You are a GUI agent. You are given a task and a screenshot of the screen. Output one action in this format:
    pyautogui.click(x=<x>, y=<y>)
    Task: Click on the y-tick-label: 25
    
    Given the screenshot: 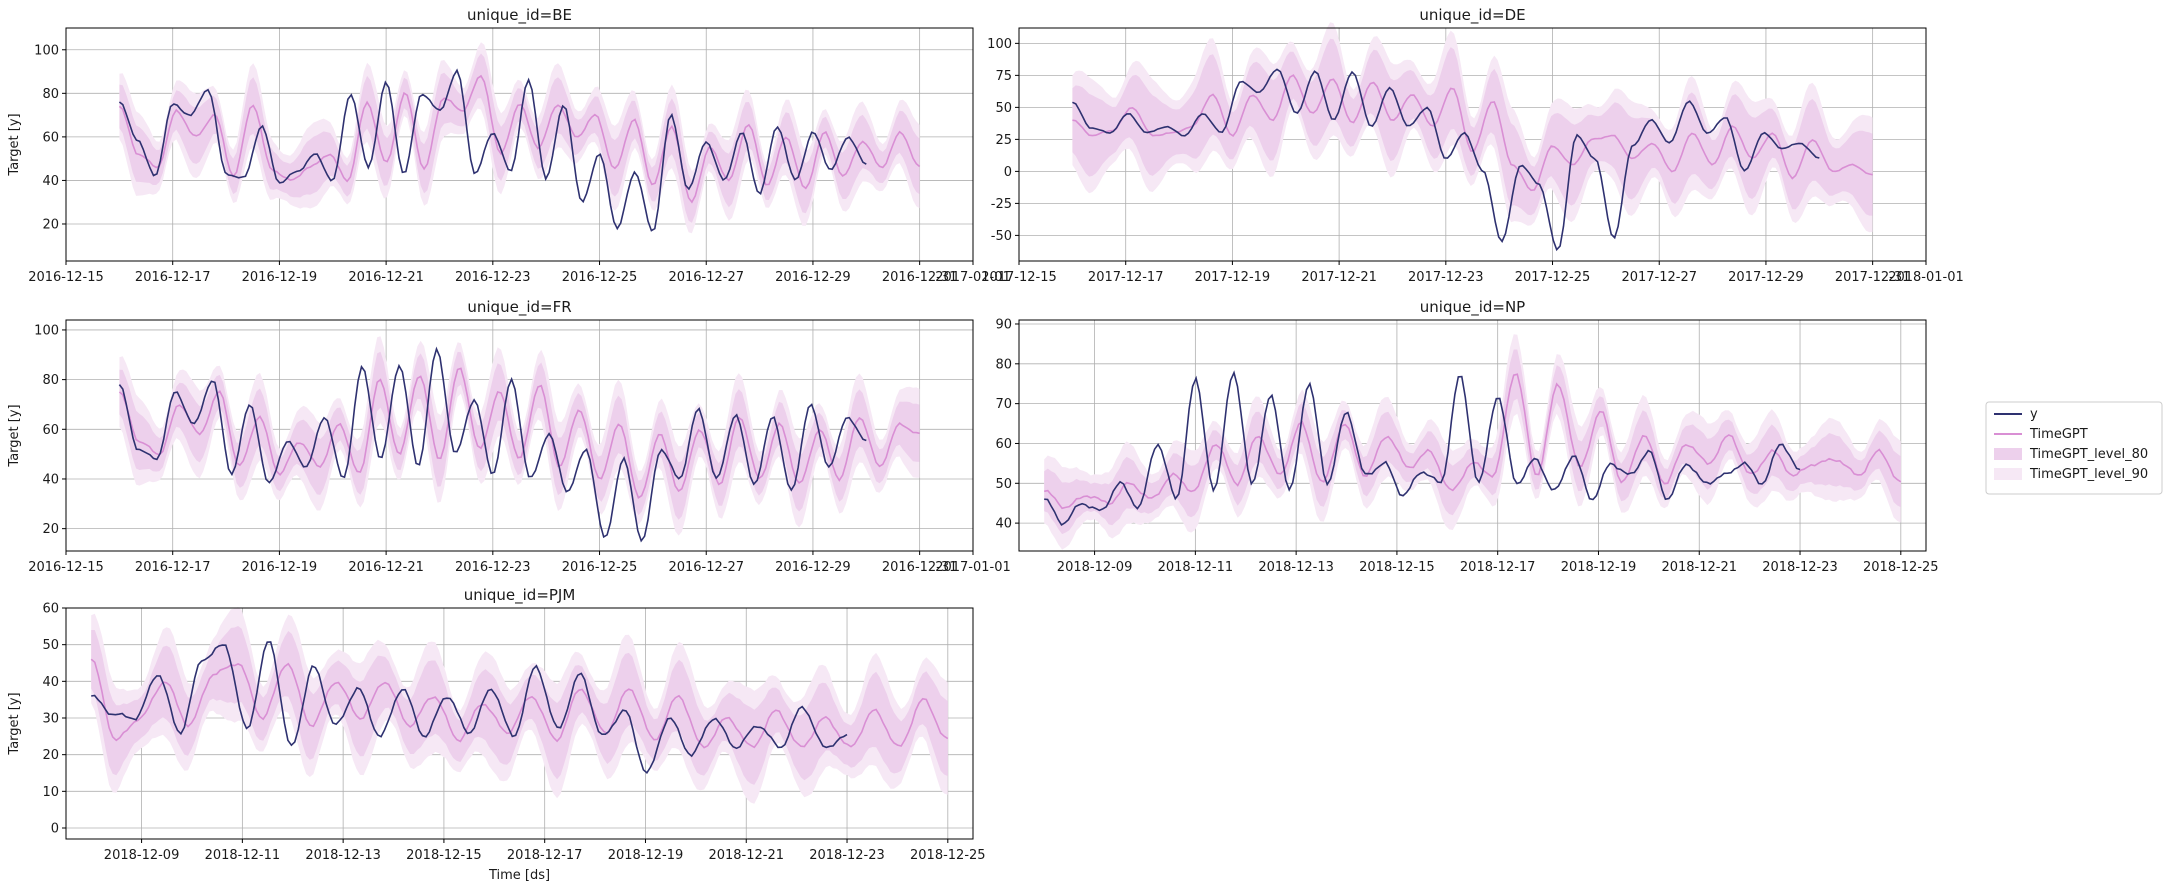 What is the action you would take?
    pyautogui.click(x=1003, y=140)
    